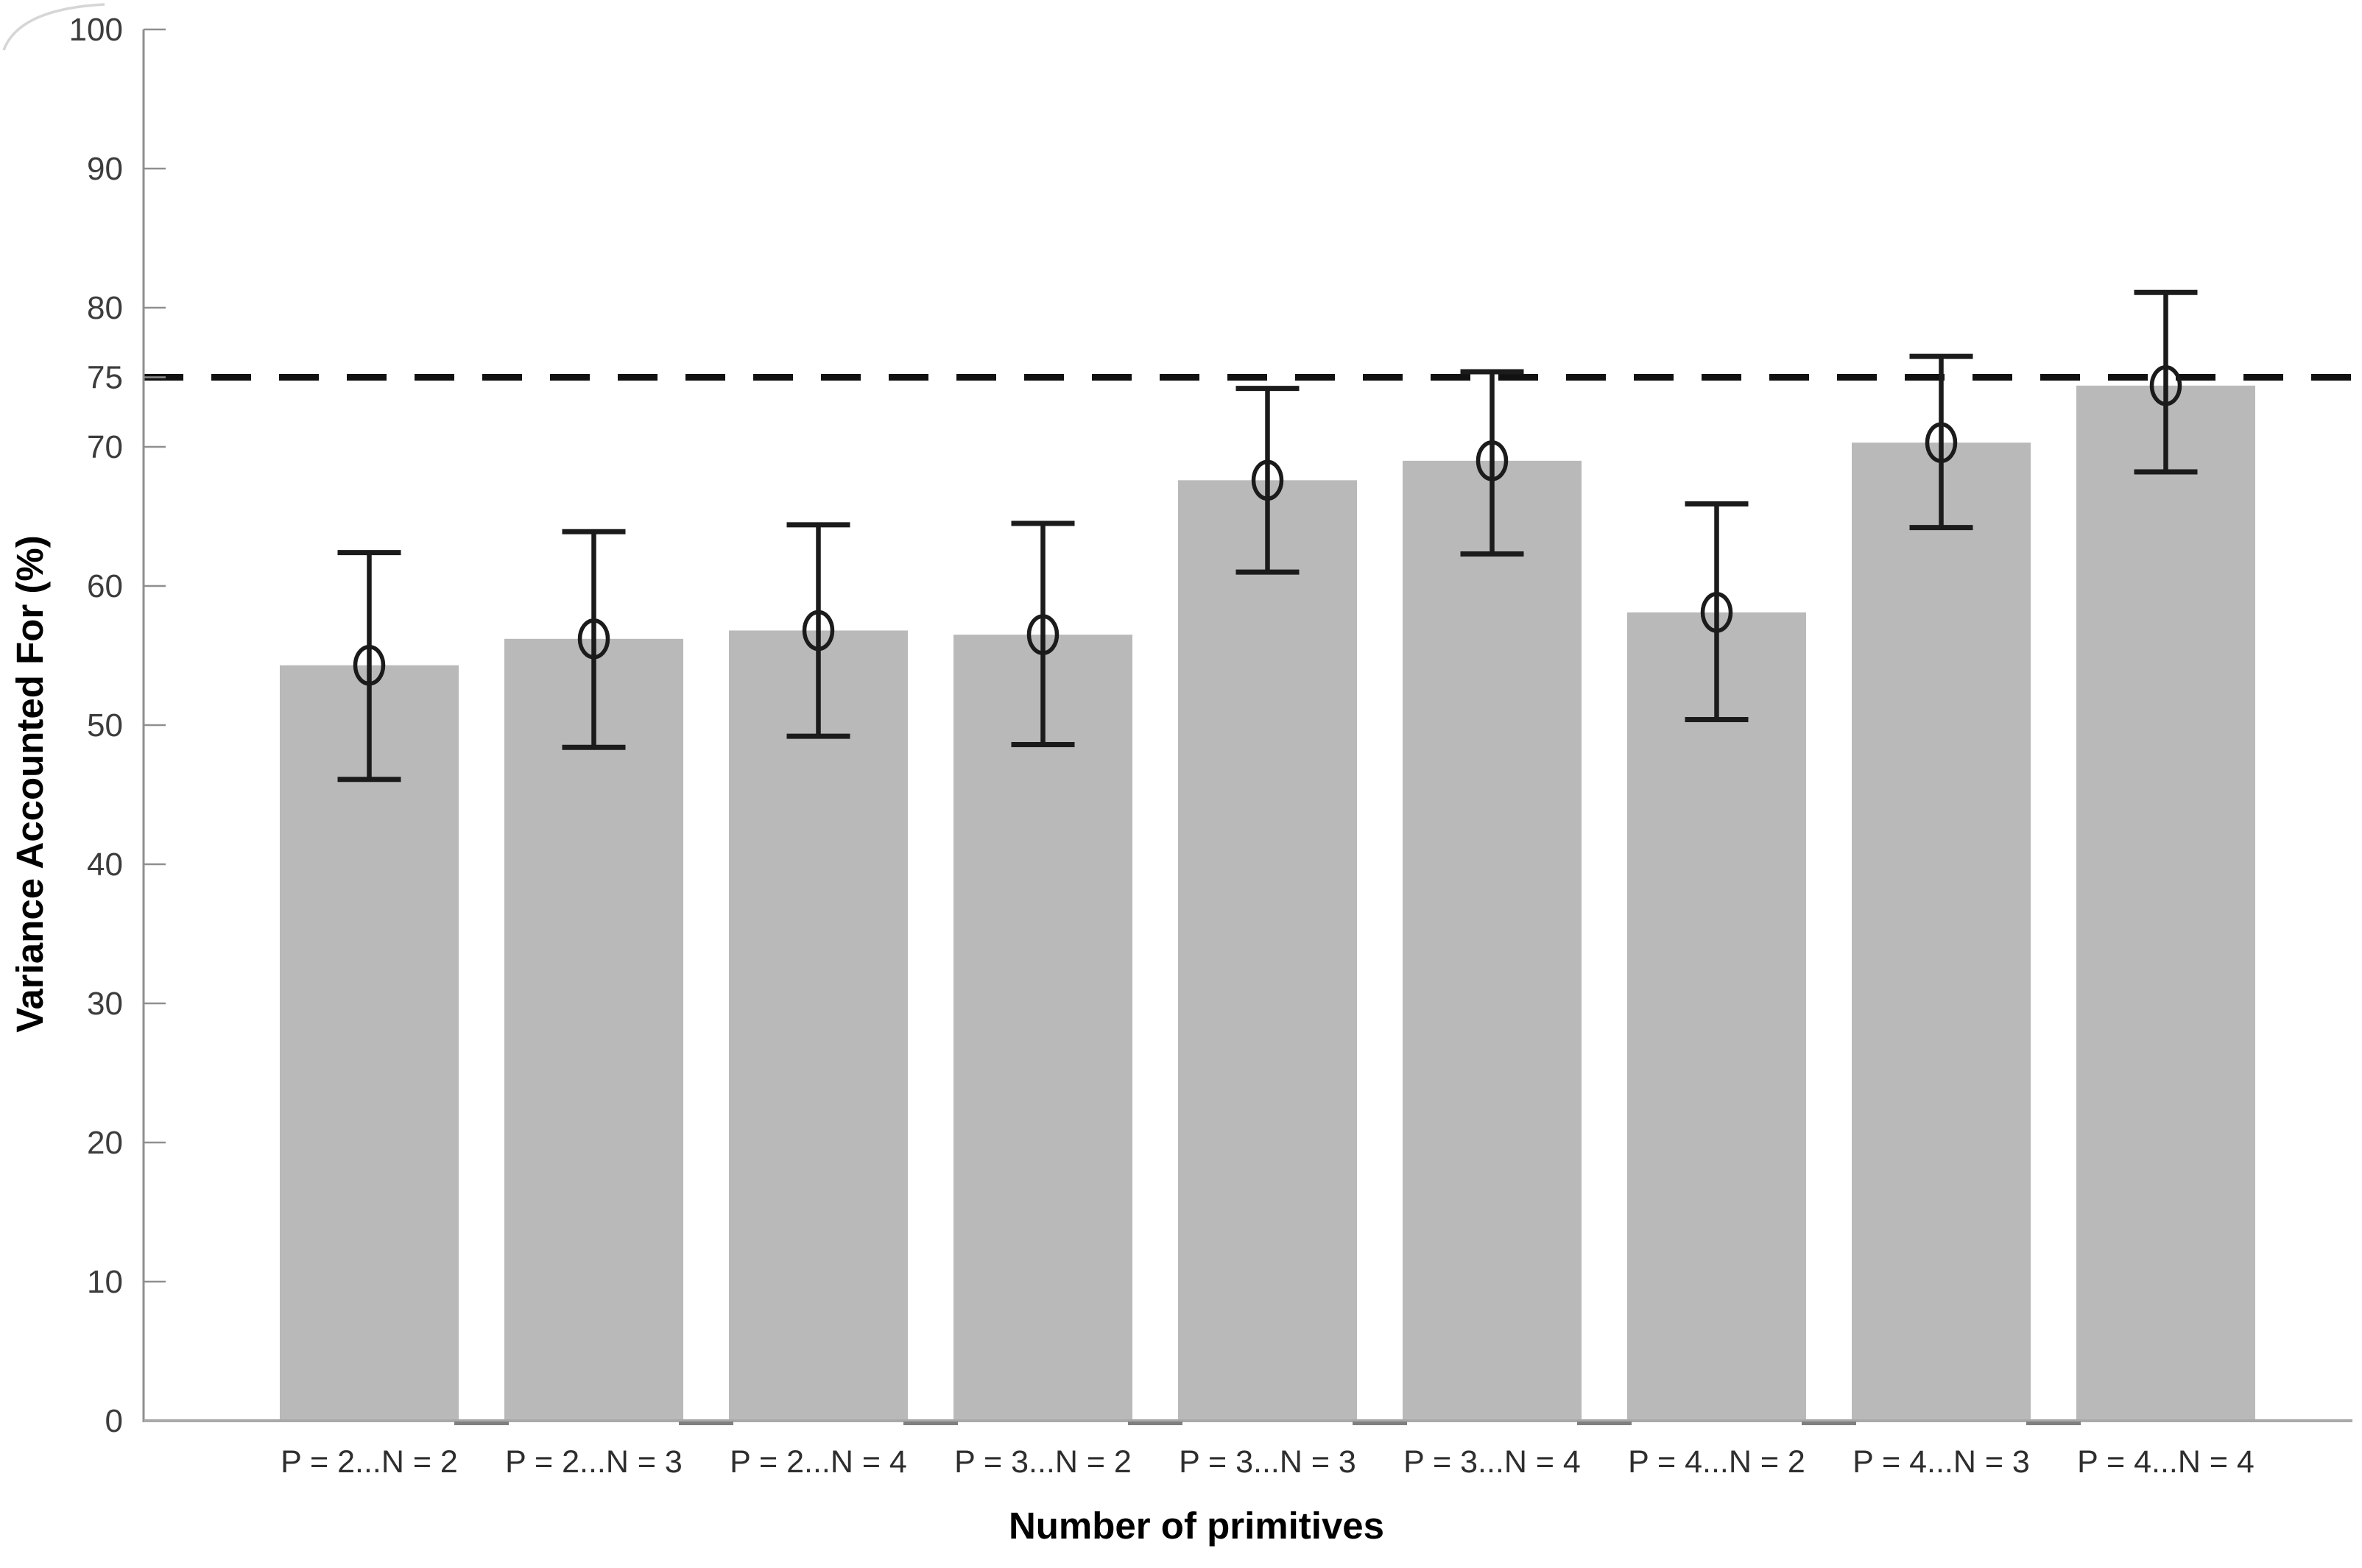 This screenshot has width=2362, height=1568. I want to click on y-tick-label: 30, so click(105, 1004).